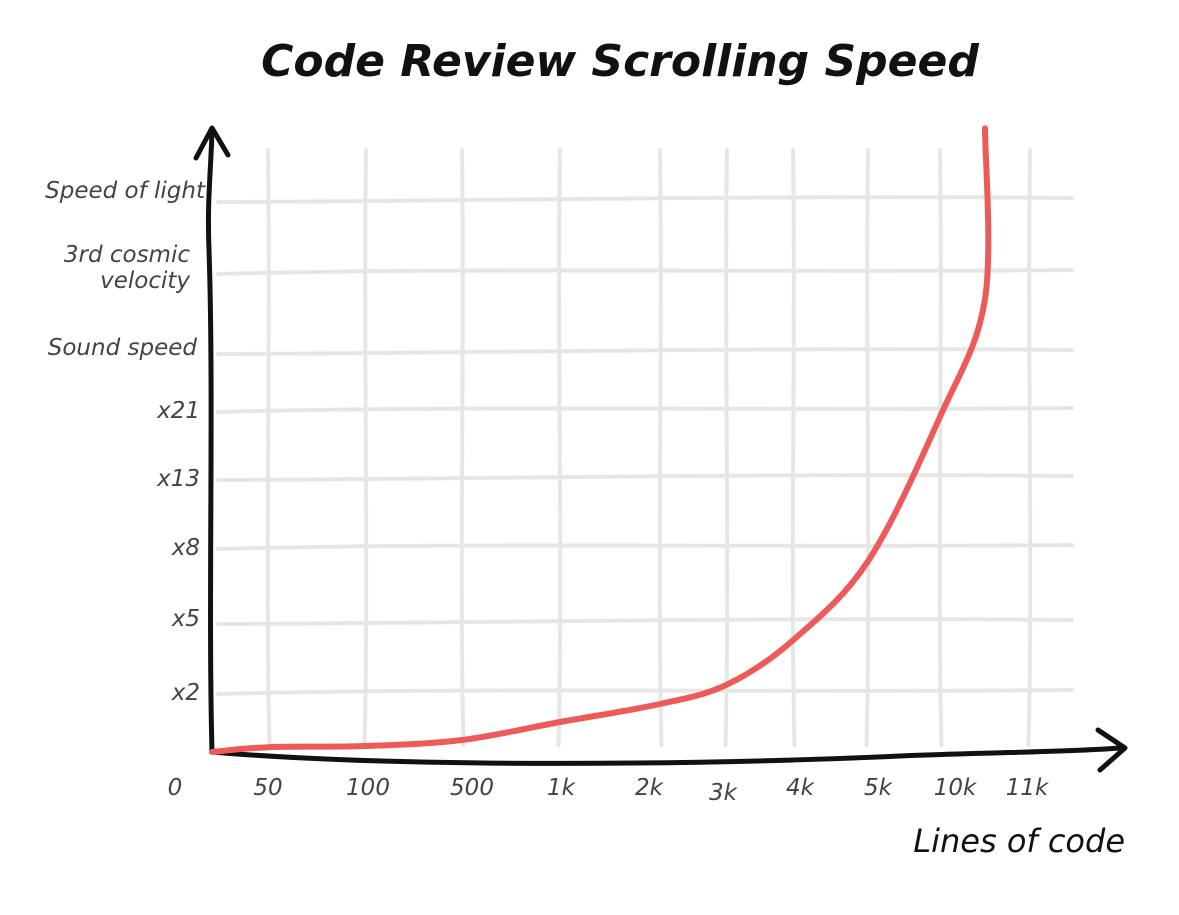  What do you see at coordinates (212, 143) in the screenshot?
I see `y-axis-arrow-icon` at bounding box center [212, 143].